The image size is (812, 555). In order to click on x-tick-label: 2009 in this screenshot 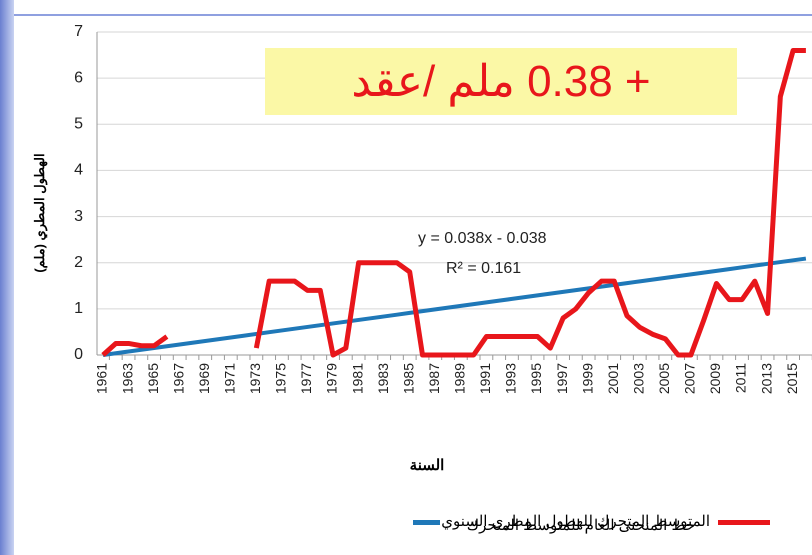, I will do `click(715, 378)`.